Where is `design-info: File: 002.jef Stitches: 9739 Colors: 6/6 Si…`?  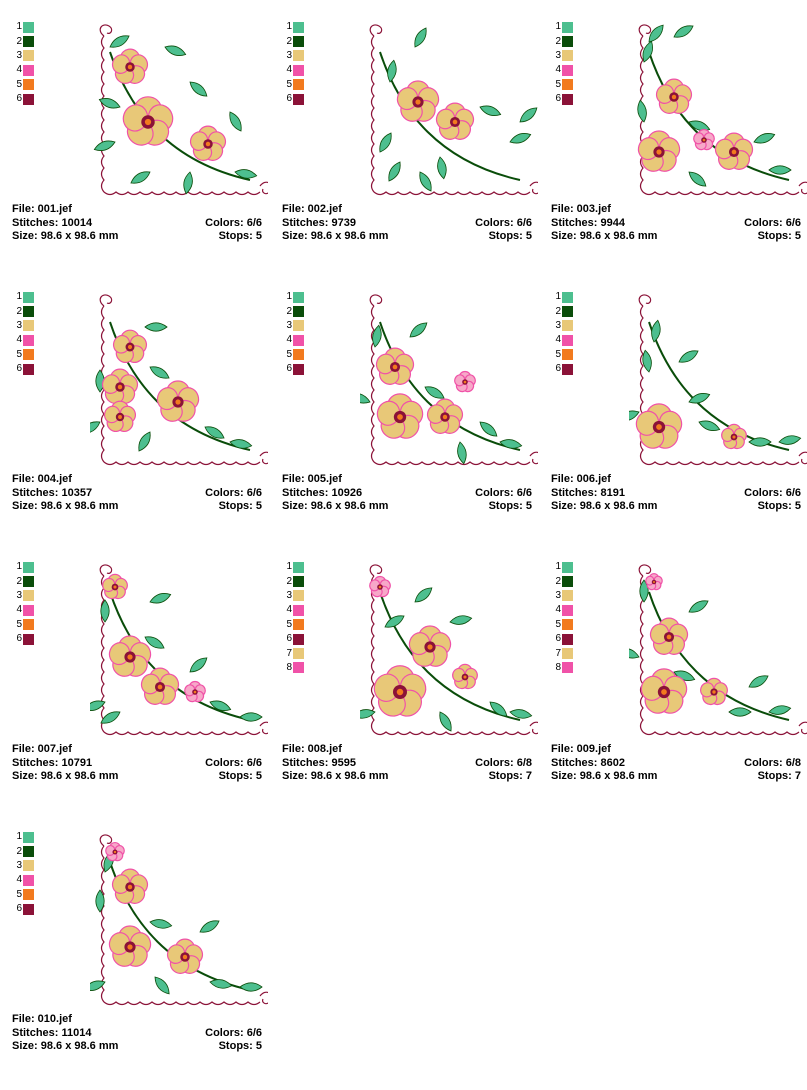 design-info: File: 002.jef Stitches: 9739 Colors: 6/6 Si… is located at coordinates (407, 223).